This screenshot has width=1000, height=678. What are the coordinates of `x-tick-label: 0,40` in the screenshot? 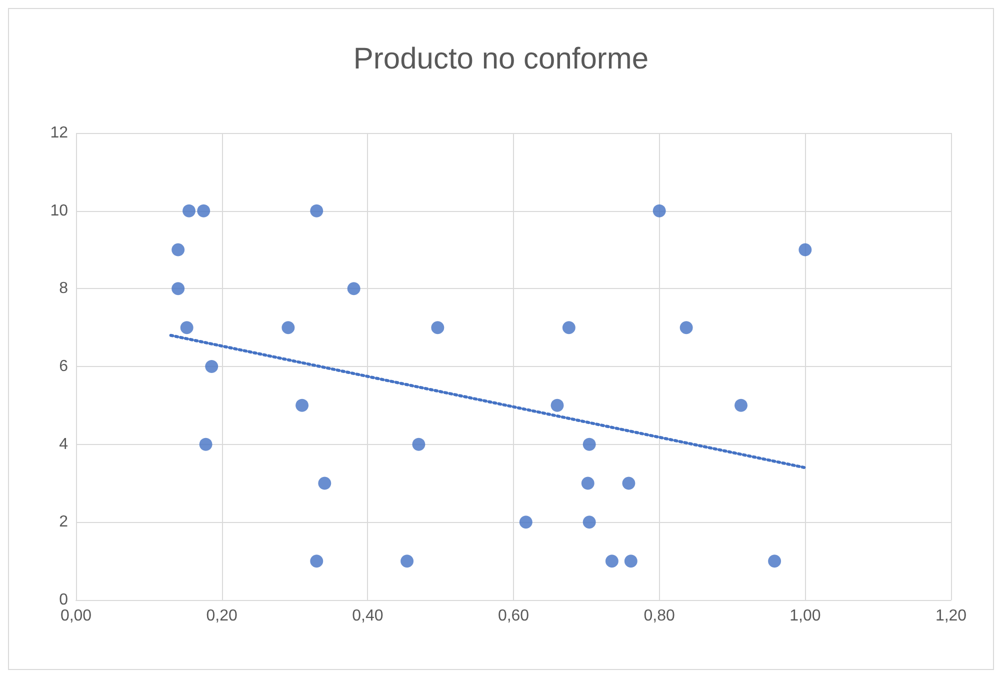 It's located at (368, 616).